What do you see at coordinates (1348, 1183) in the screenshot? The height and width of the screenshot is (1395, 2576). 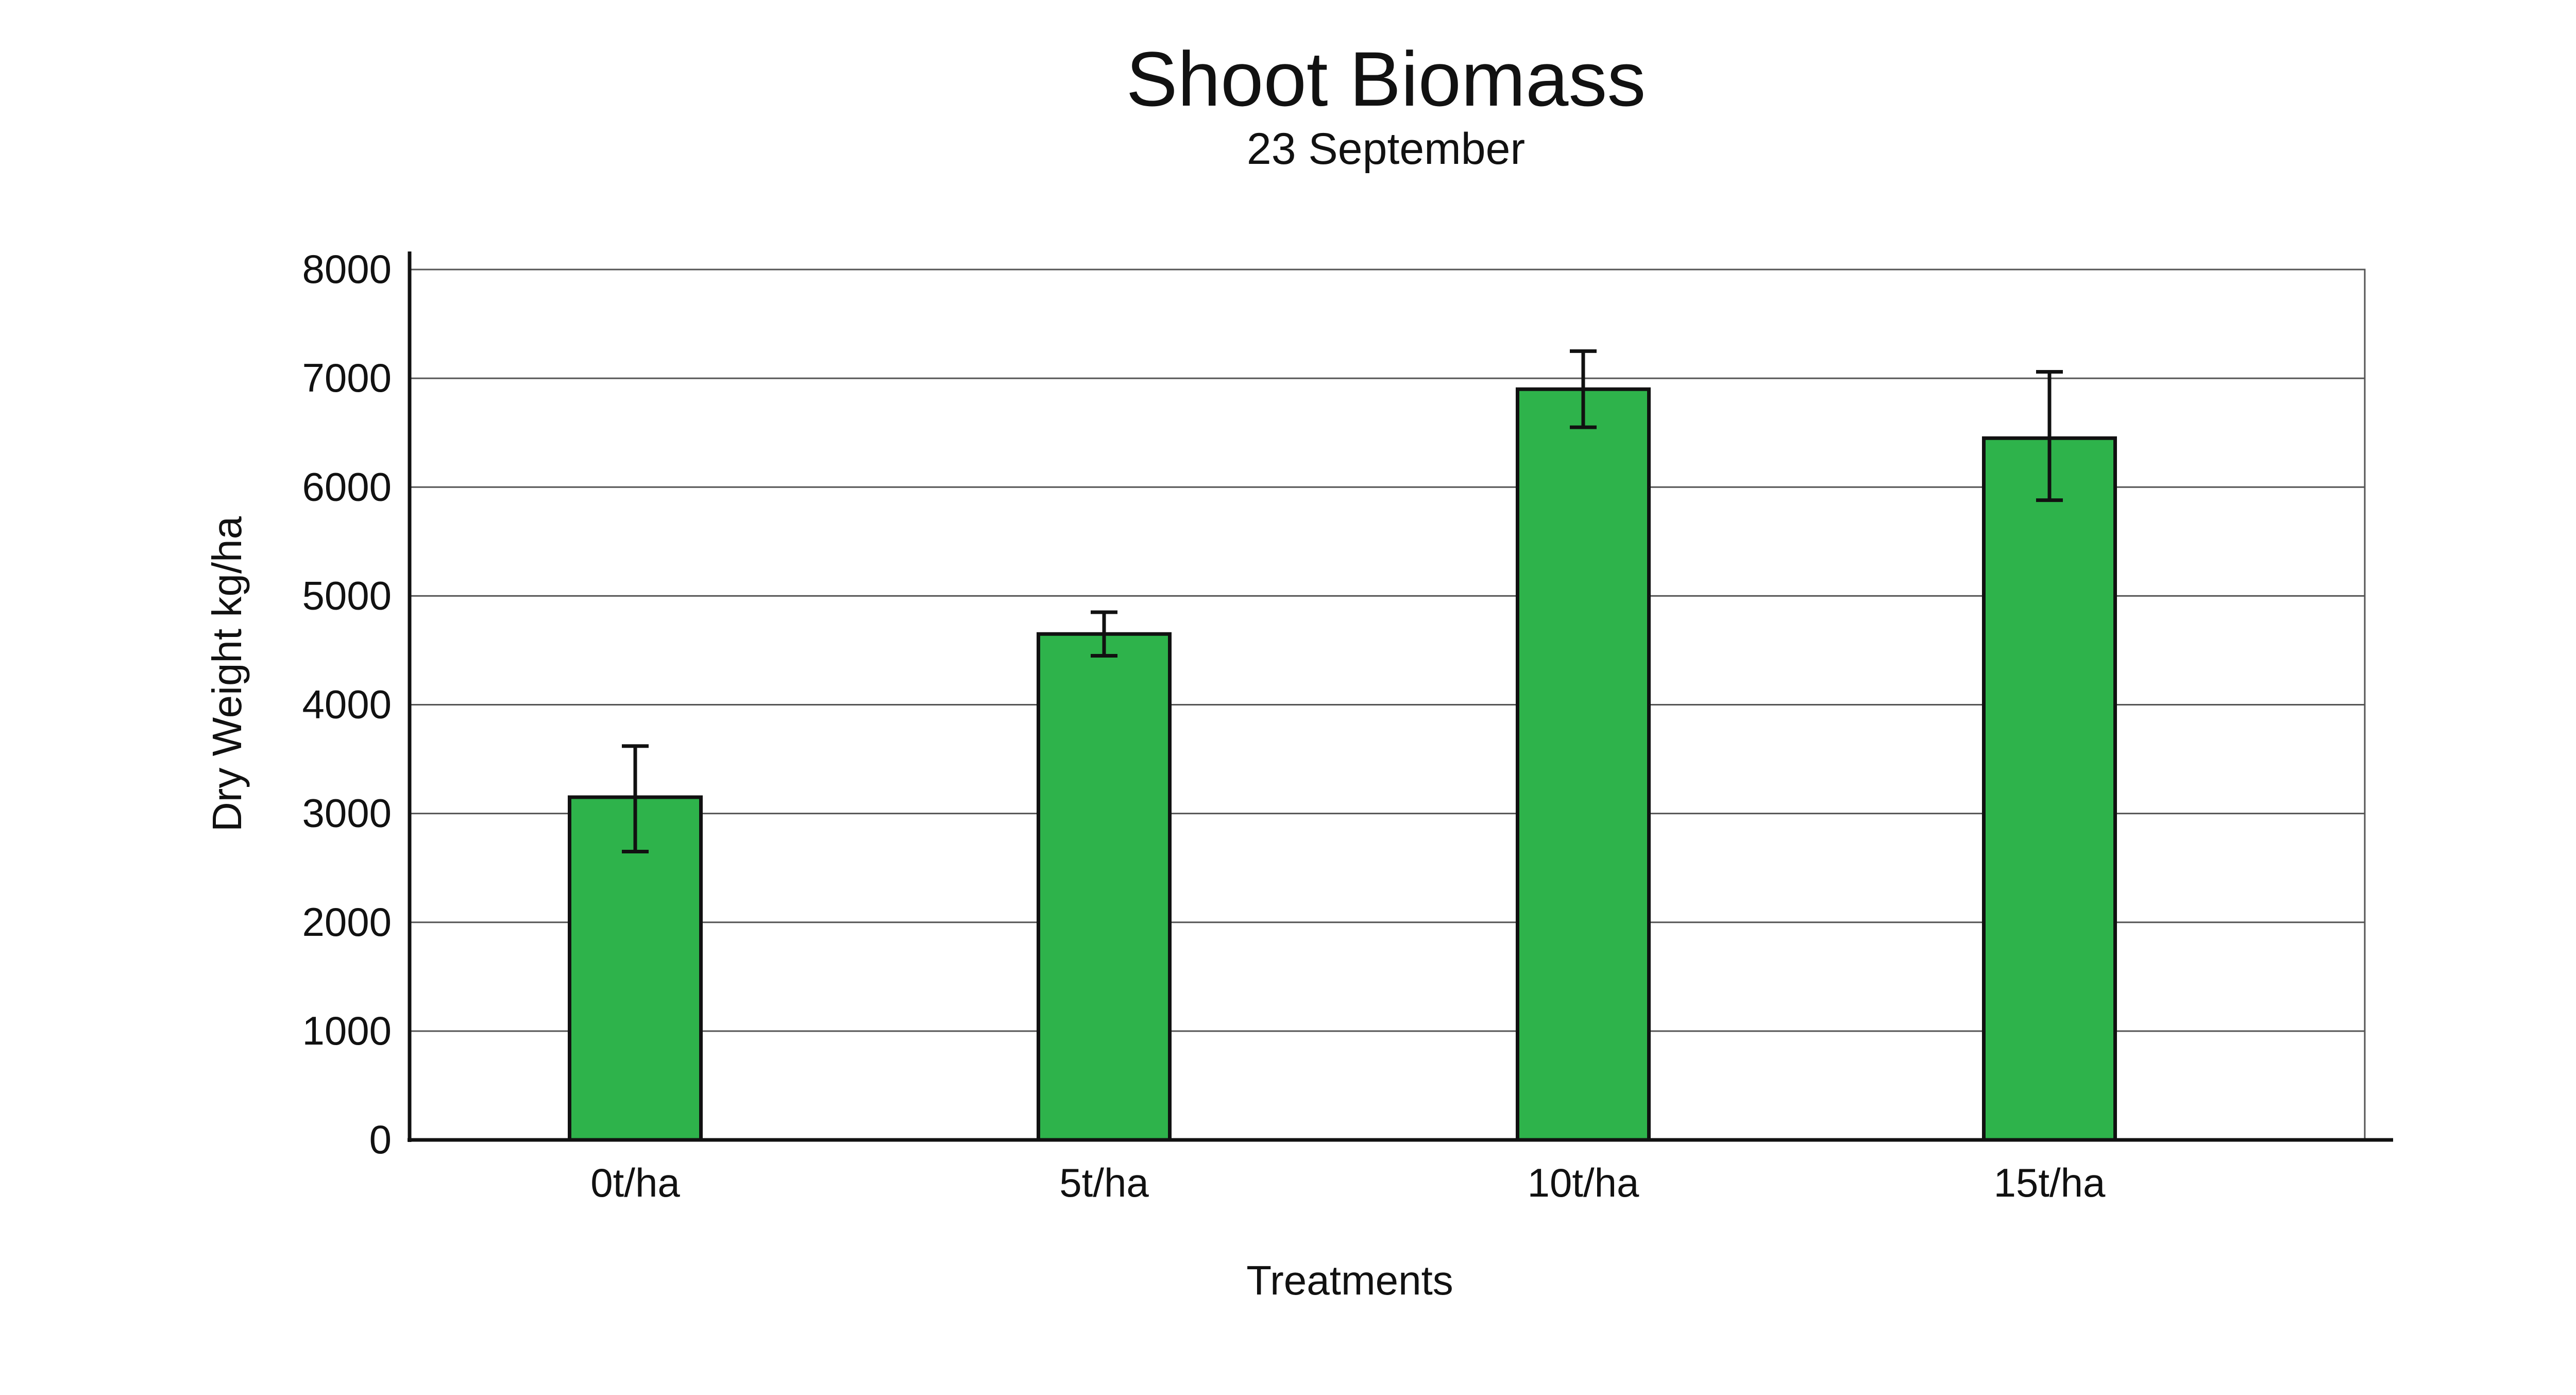 I see `x-tick-labels: 0t/ha 5t/ha 10t/ha 15t/ha` at bounding box center [1348, 1183].